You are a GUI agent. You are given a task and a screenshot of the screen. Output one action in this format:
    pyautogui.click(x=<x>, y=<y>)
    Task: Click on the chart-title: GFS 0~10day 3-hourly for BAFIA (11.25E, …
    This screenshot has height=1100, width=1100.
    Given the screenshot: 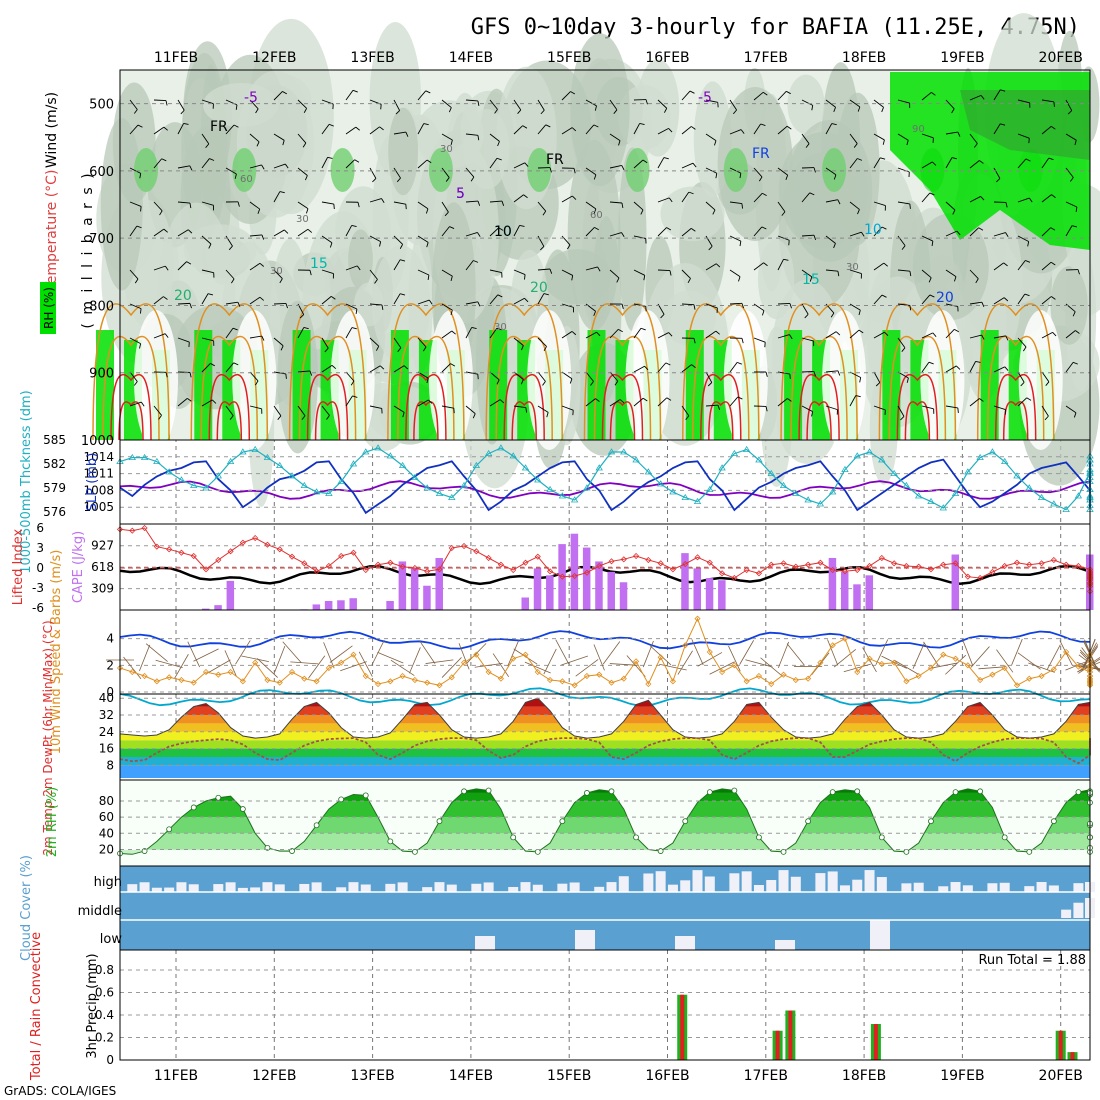 What is the action you would take?
    pyautogui.click(x=775, y=27)
    